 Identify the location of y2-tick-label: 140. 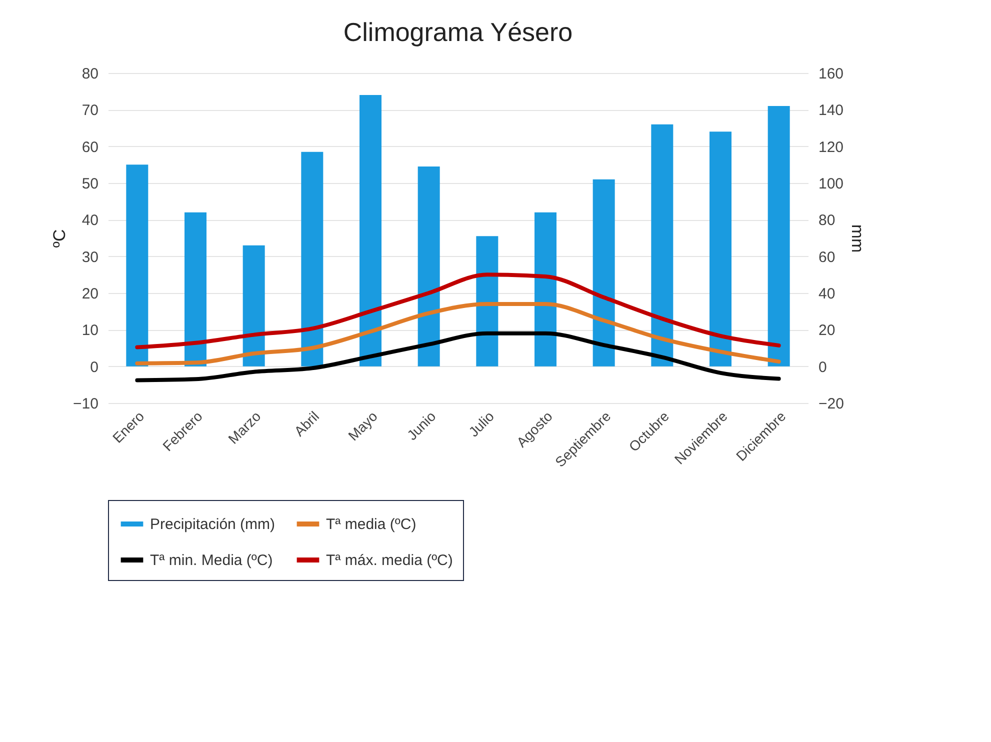
(831, 111).